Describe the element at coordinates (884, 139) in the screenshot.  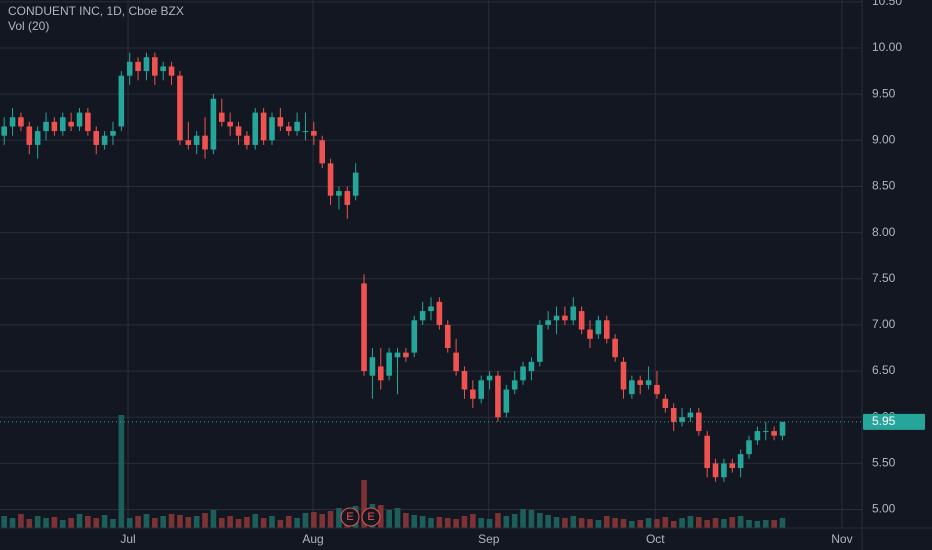
I see `y-tick-label: 9.00` at that location.